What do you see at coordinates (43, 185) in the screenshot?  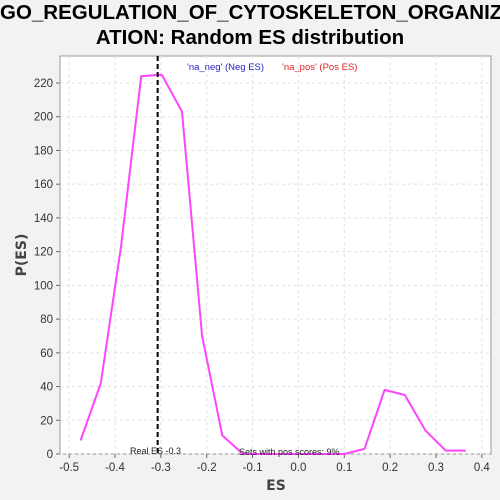 I see `y-tick-label: 160` at bounding box center [43, 185].